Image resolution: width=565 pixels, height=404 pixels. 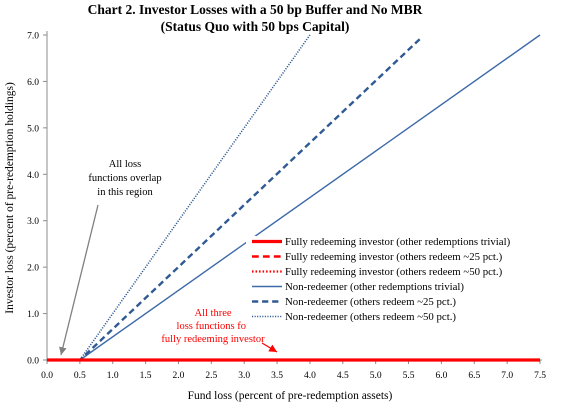 I want to click on legend-background, so click(x=405, y=286).